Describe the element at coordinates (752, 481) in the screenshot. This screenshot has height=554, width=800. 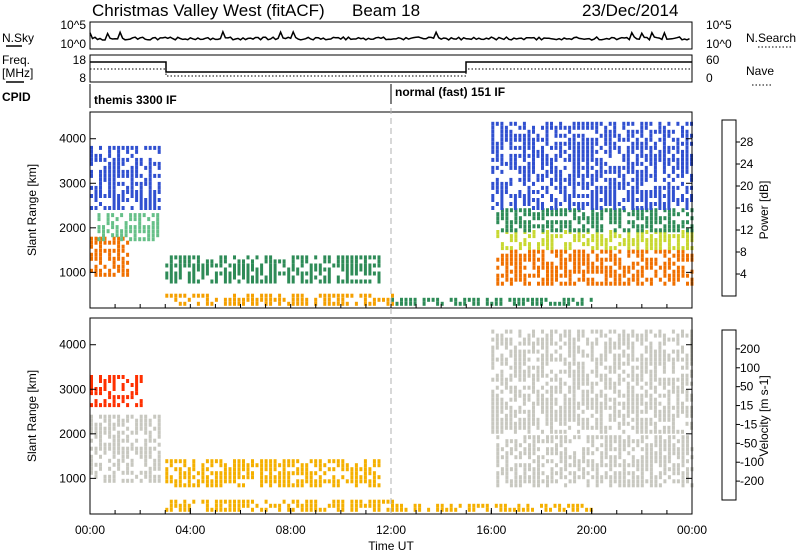
I see `colorbar-tick-label: -200` at that location.